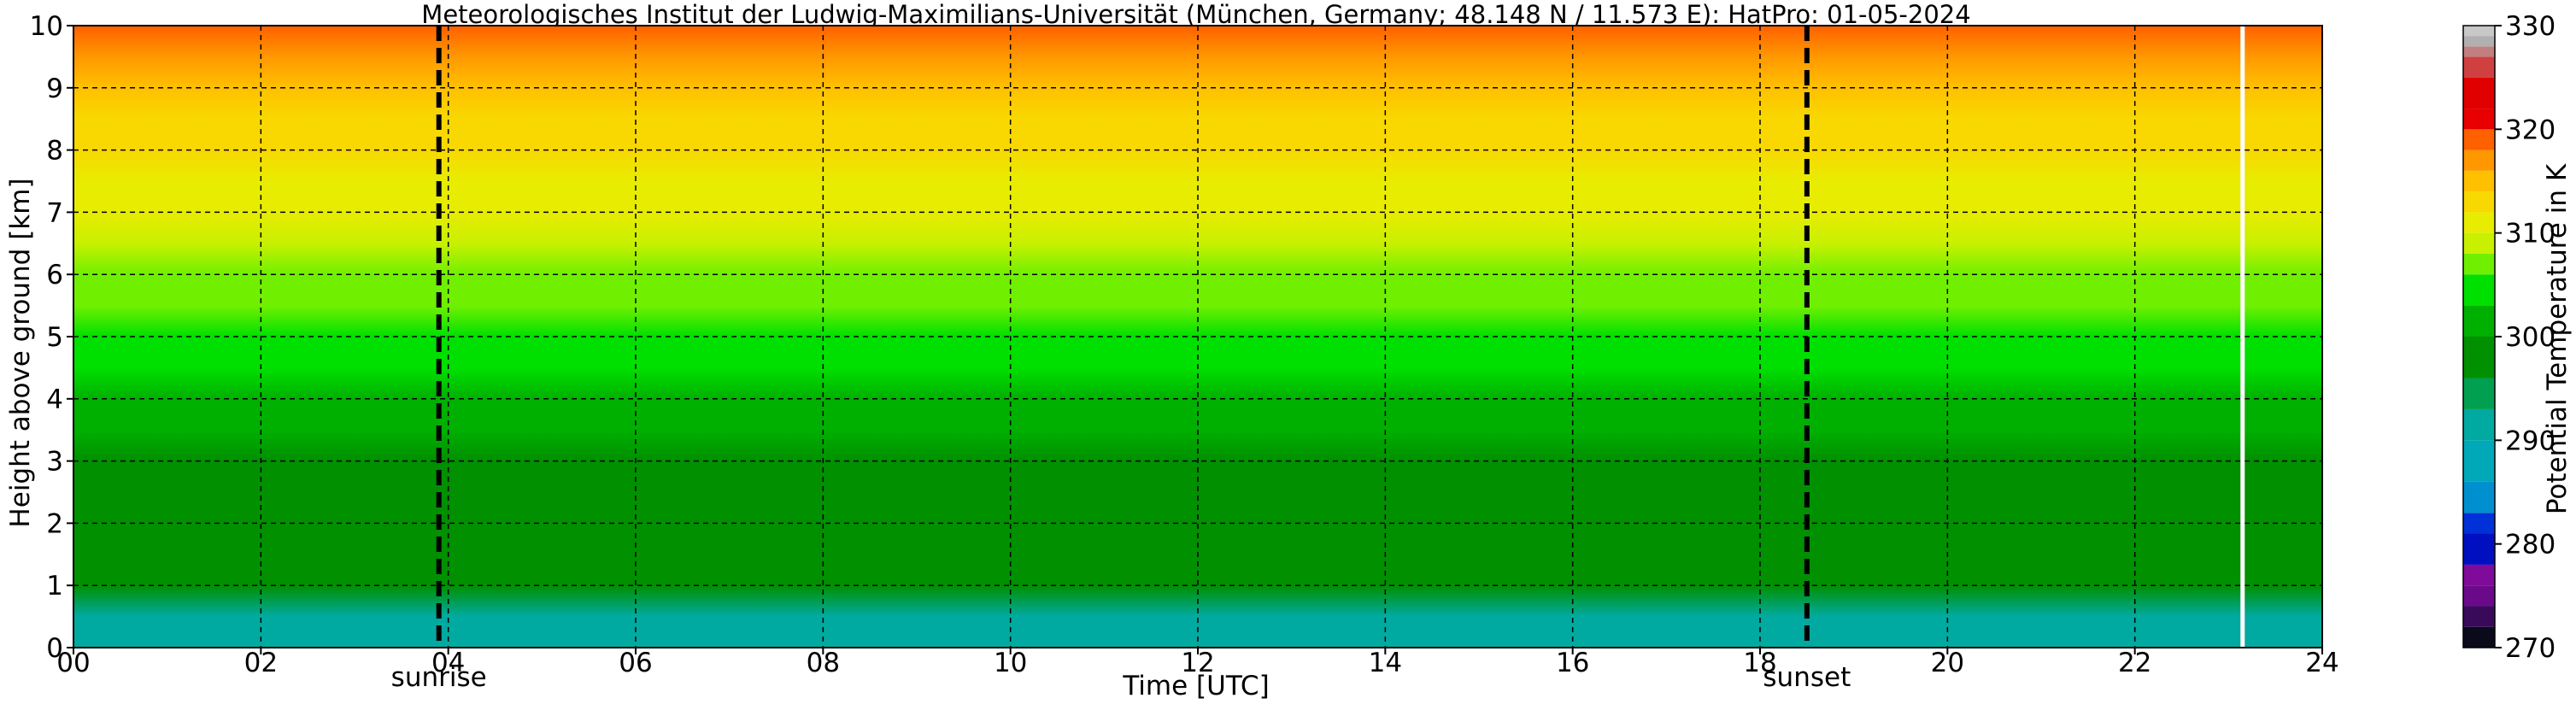 Image resolution: width=2576 pixels, height=704 pixels. I want to click on x-tick-label: 18, so click(1759, 663).